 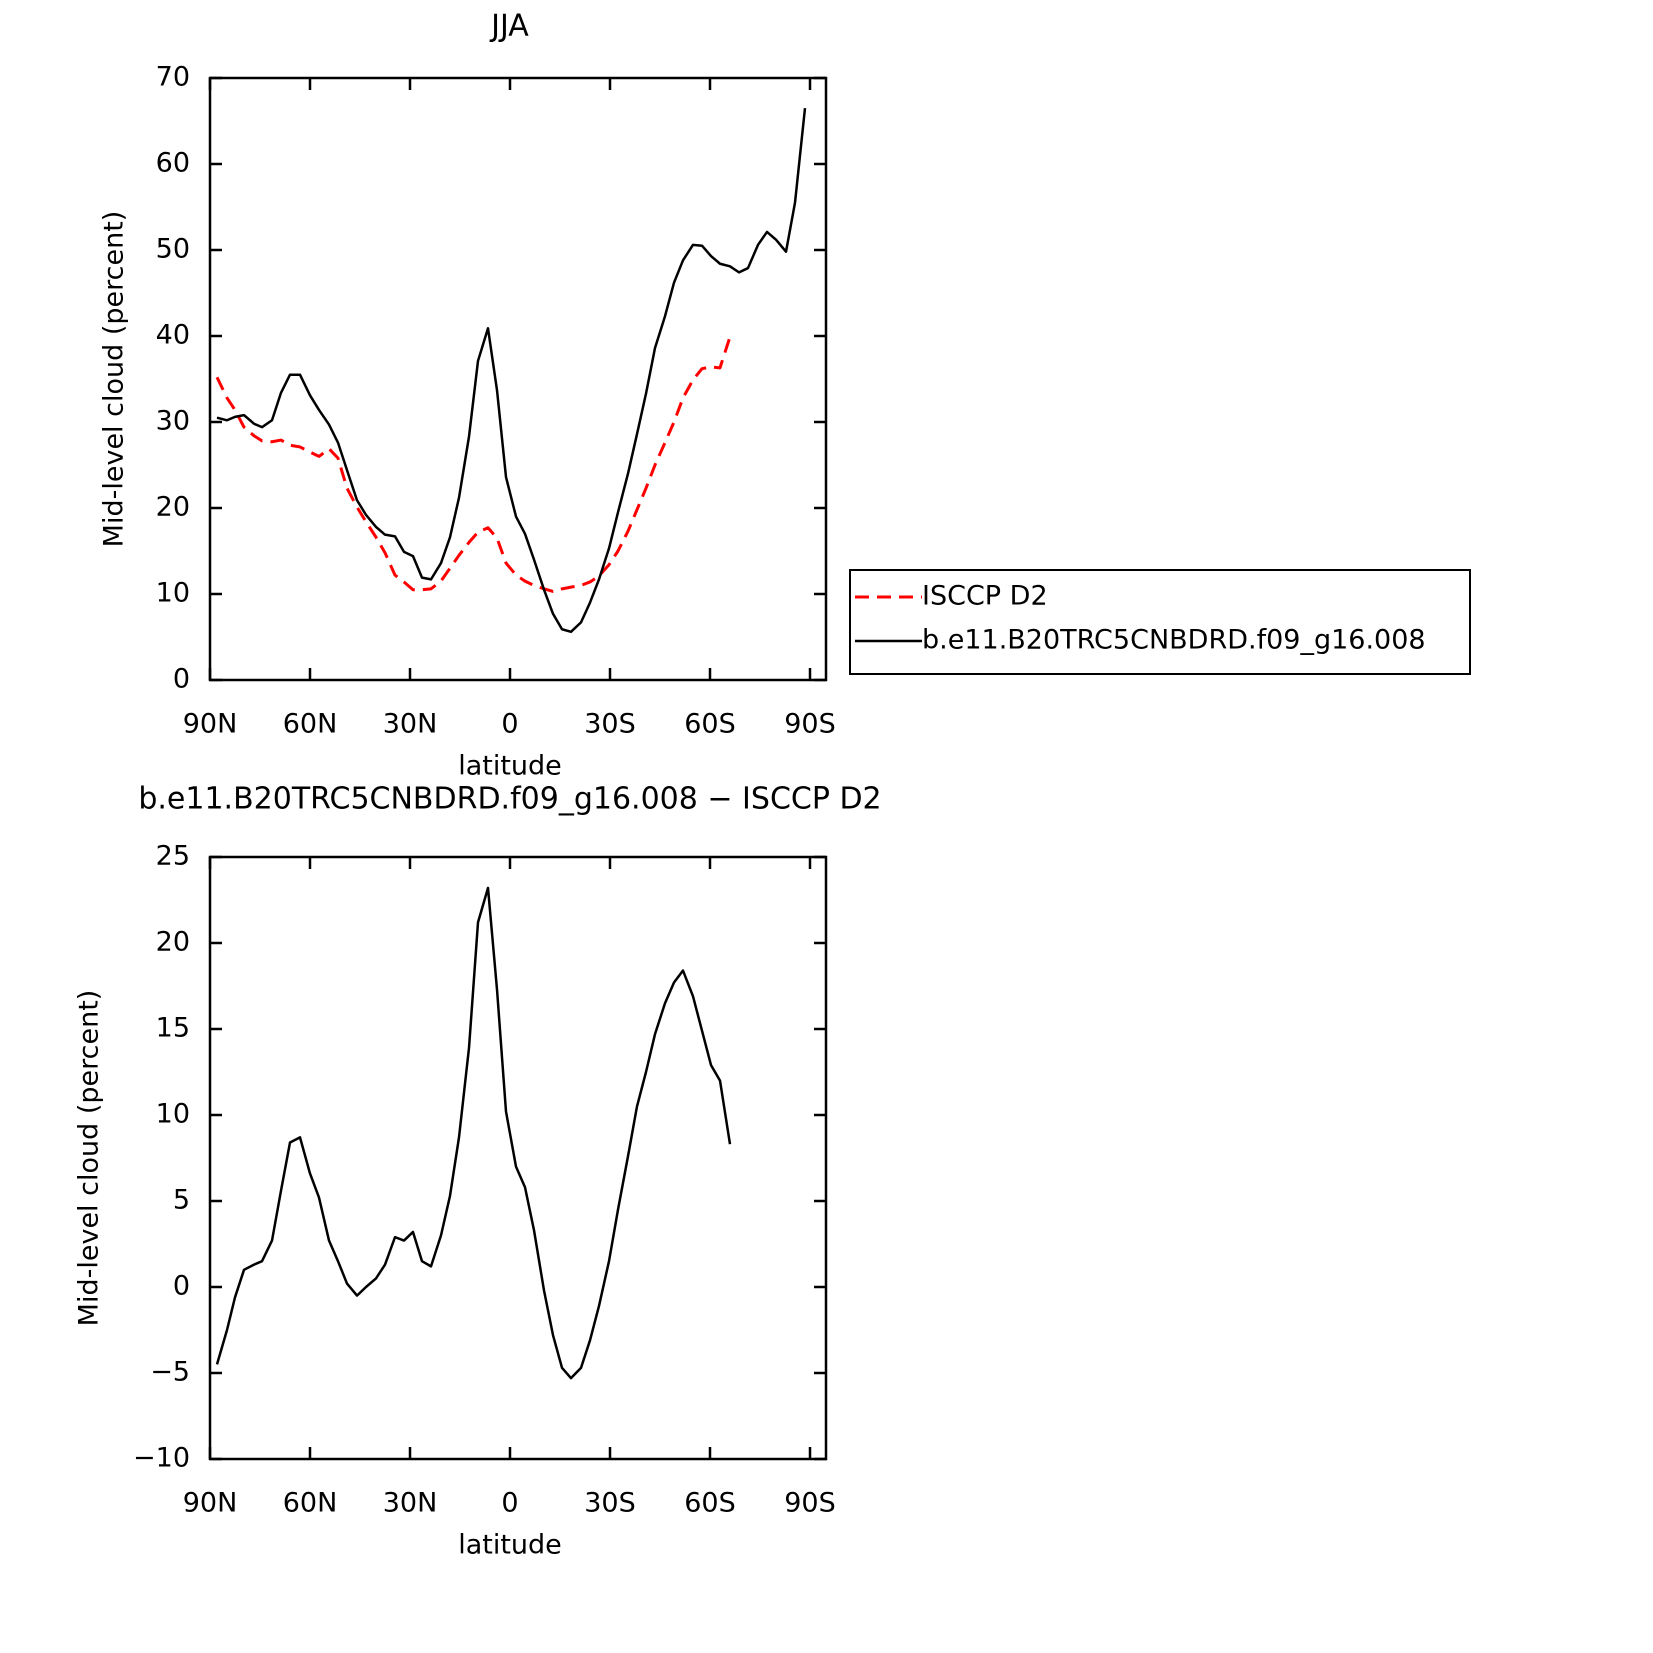 What do you see at coordinates (985, 596) in the screenshot?
I see `legend-label: ISCCP D2` at bounding box center [985, 596].